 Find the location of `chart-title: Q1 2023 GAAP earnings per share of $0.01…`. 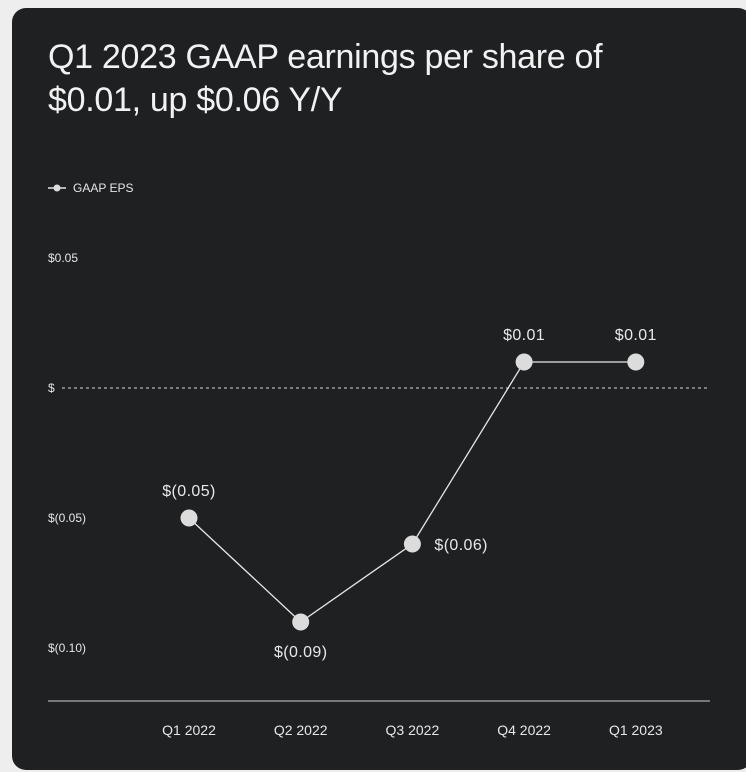

chart-title: Q1 2023 GAAP earnings per share of $0.01… is located at coordinates (325, 78).